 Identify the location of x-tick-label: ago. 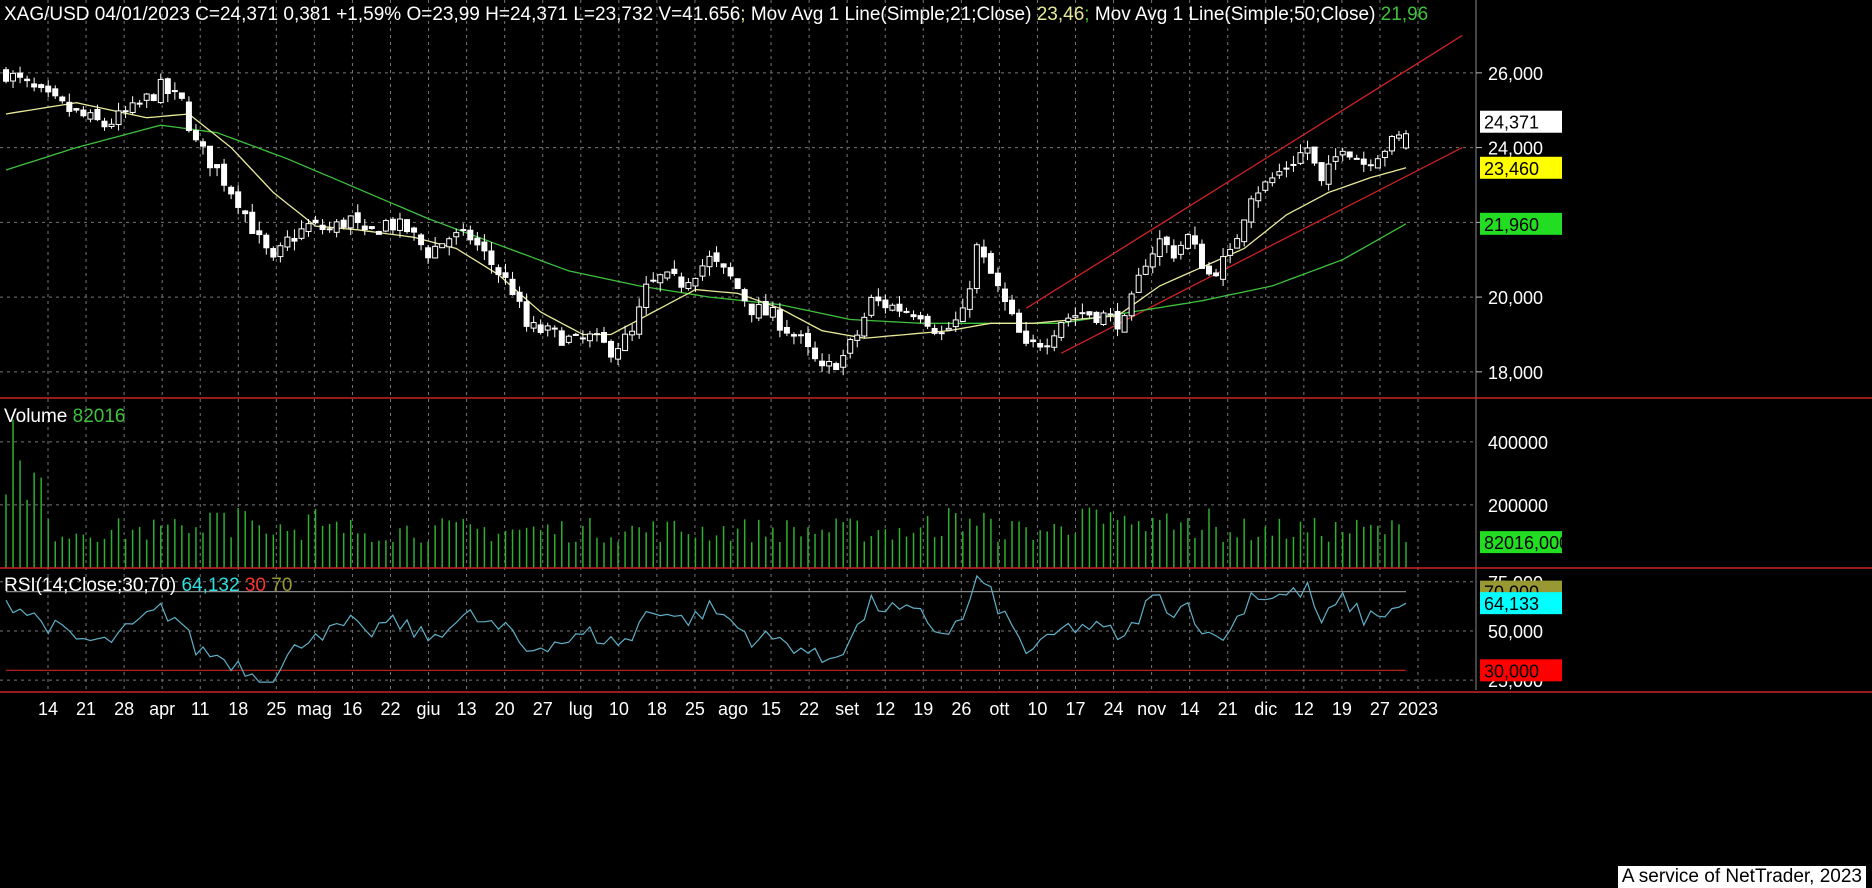
(733, 709).